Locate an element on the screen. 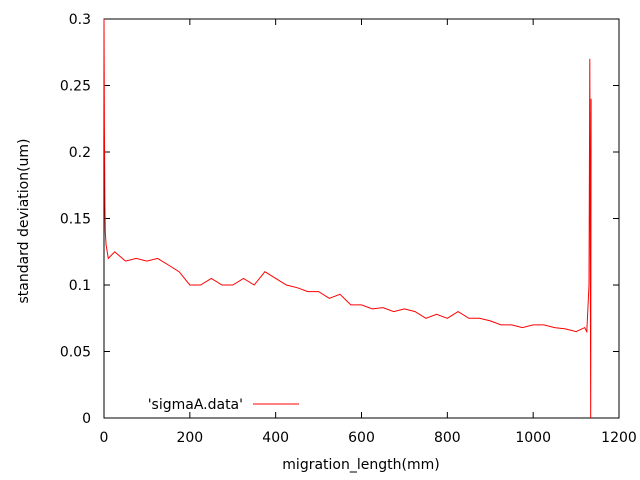 The image size is (640, 480). x-tick-label: 400 is located at coordinates (275, 438).